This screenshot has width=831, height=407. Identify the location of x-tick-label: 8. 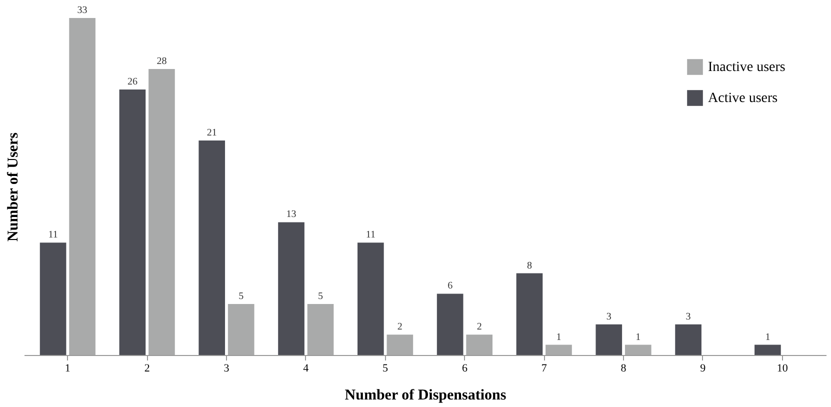
(623, 368).